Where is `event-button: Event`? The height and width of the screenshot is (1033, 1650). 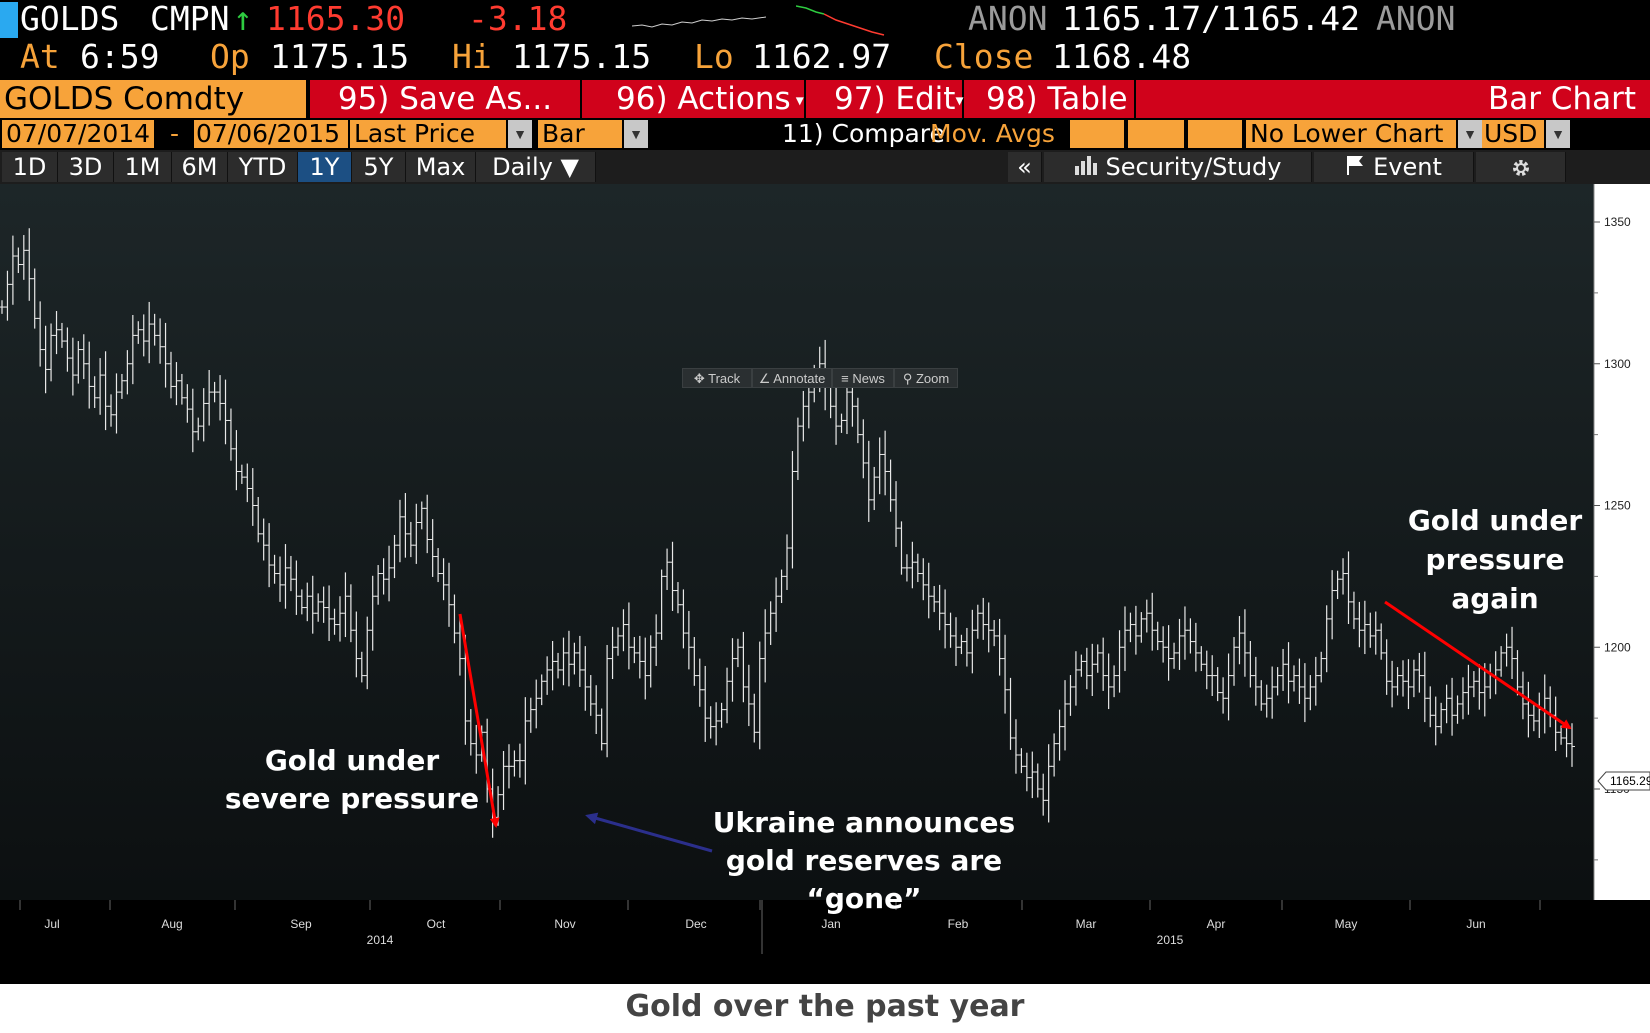 event-button: Event is located at coordinates (1394, 167).